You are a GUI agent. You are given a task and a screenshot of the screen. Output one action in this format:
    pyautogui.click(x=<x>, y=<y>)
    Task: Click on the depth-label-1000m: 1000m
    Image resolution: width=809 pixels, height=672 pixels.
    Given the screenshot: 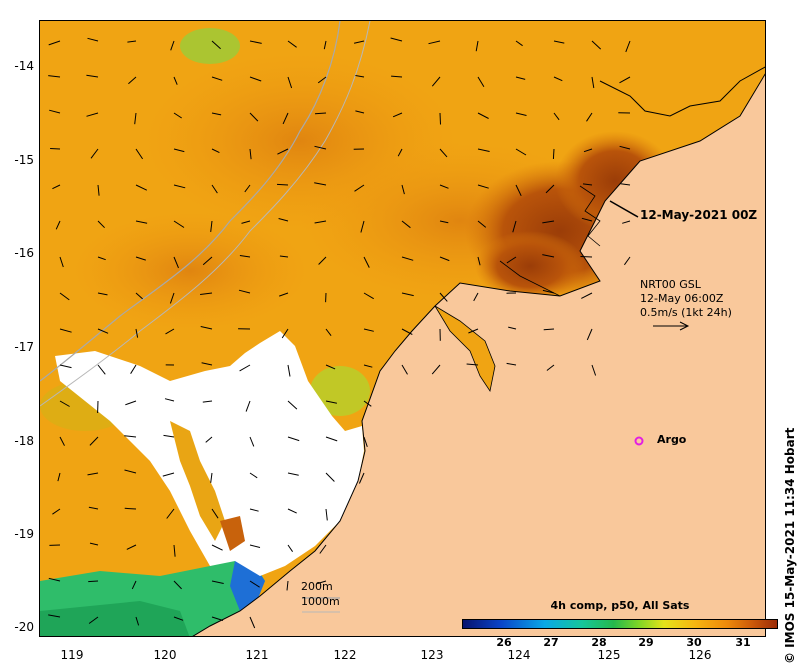 What is the action you would take?
    pyautogui.click(x=320, y=601)
    